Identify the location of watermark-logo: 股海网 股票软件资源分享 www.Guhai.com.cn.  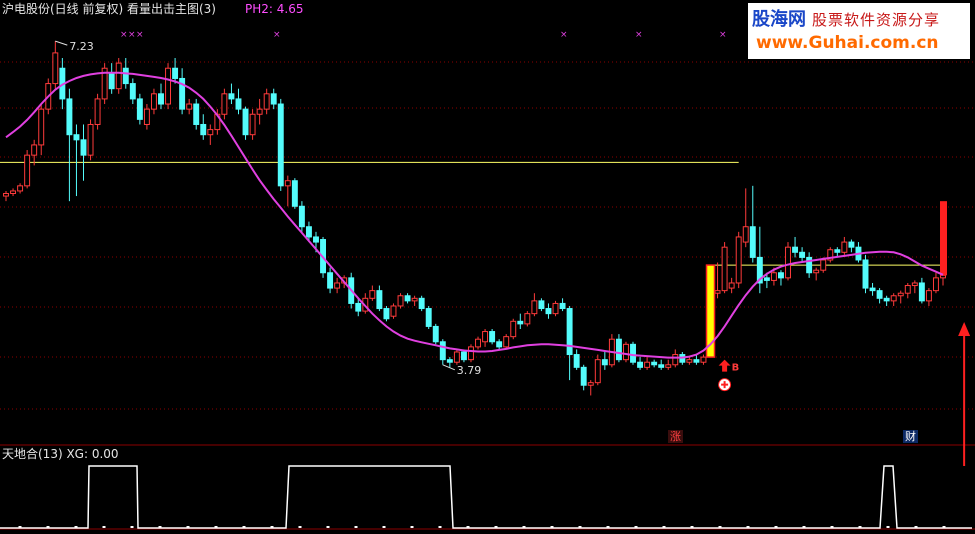
(859, 31).